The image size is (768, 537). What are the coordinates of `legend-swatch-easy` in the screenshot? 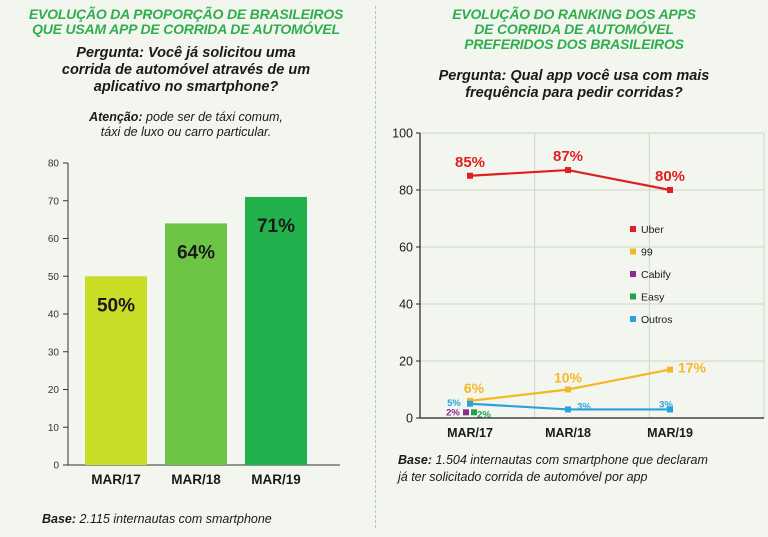 It's located at (633, 296).